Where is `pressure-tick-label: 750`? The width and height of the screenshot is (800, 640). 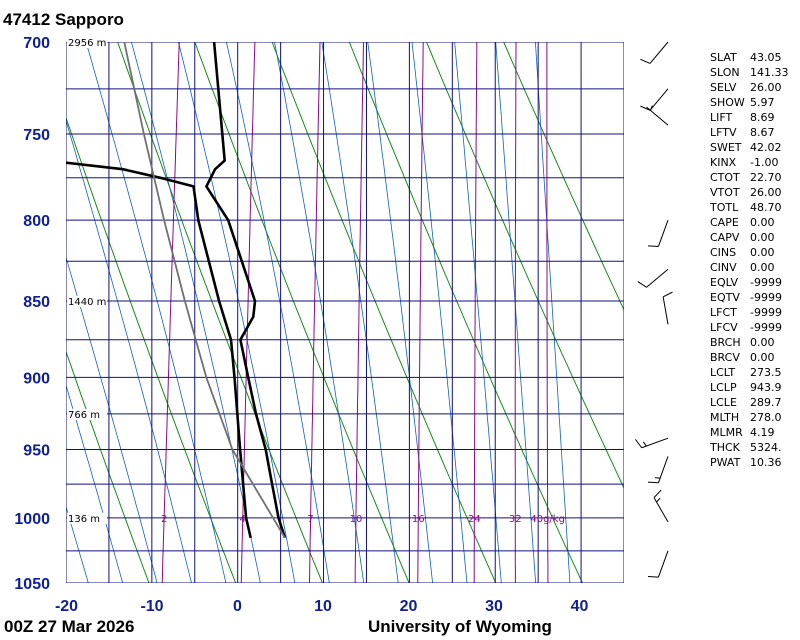 pressure-tick-label: 750 is located at coordinates (36, 135).